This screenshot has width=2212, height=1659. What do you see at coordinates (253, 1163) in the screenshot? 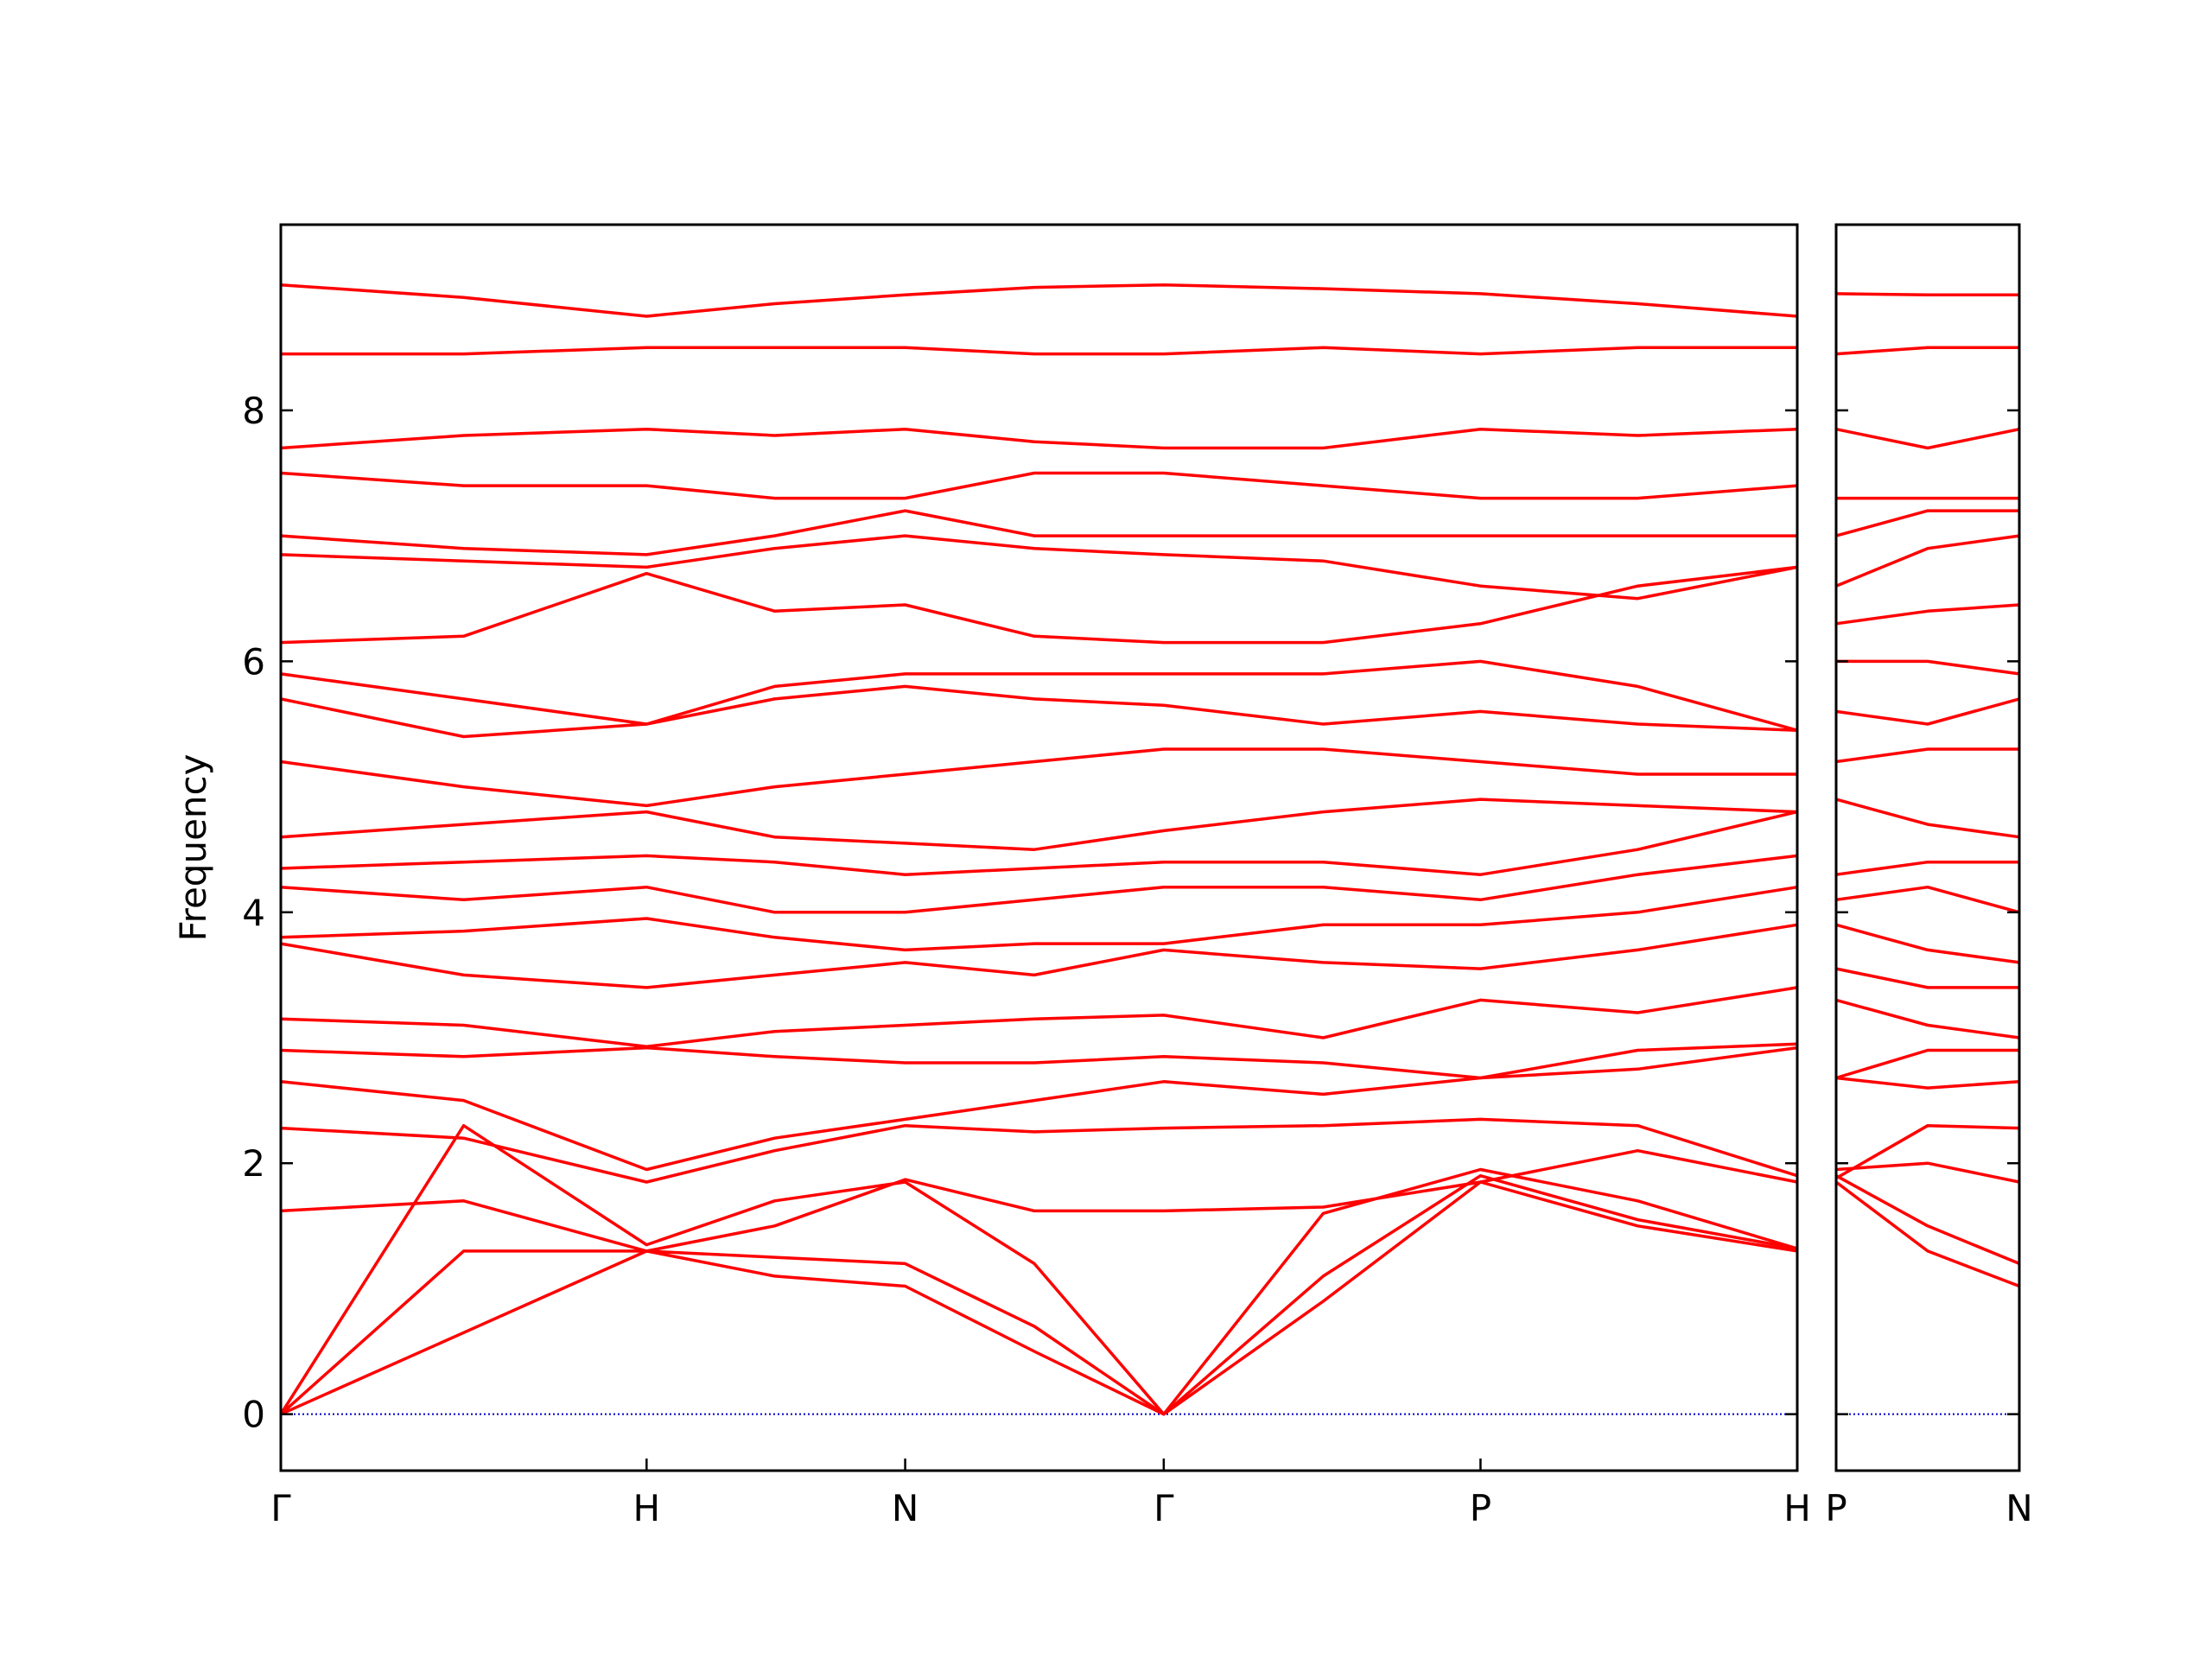
I see `y-tick-label: 2` at bounding box center [253, 1163].